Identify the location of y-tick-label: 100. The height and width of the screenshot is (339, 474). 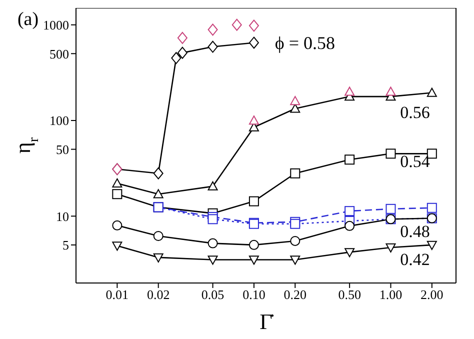
(59, 120).